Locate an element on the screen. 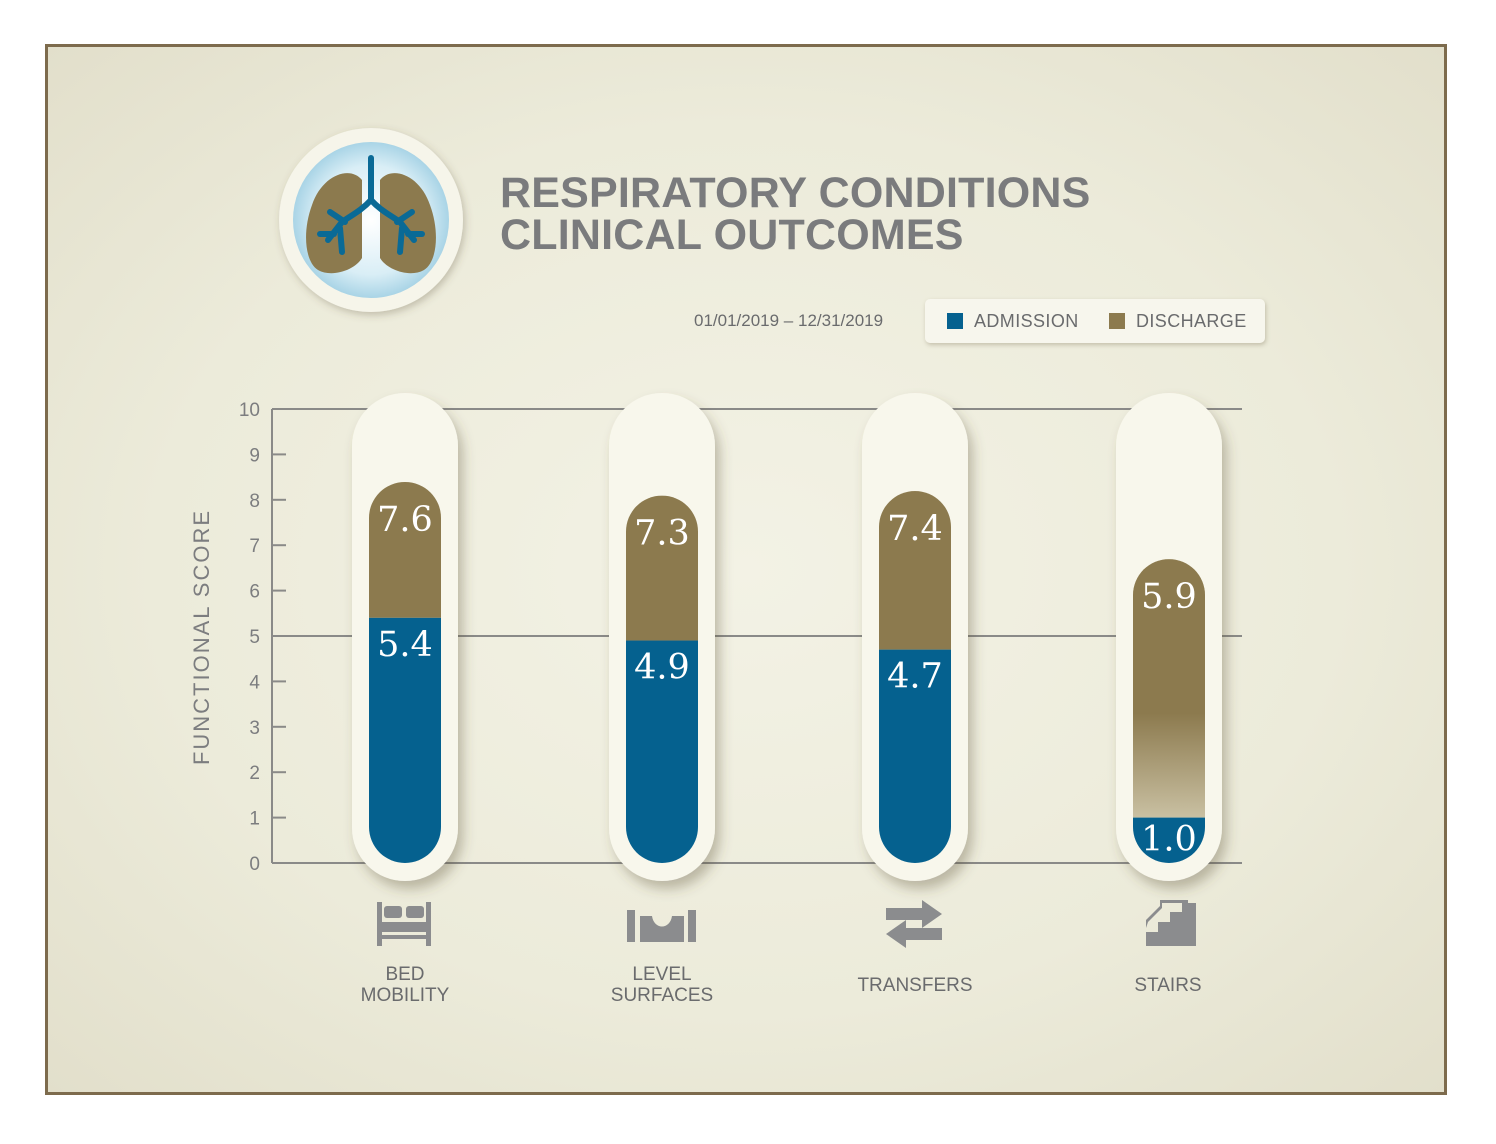 This screenshot has width=1496, height=1144. bar-value-label-admission: 4.9 is located at coordinates (662, 668).